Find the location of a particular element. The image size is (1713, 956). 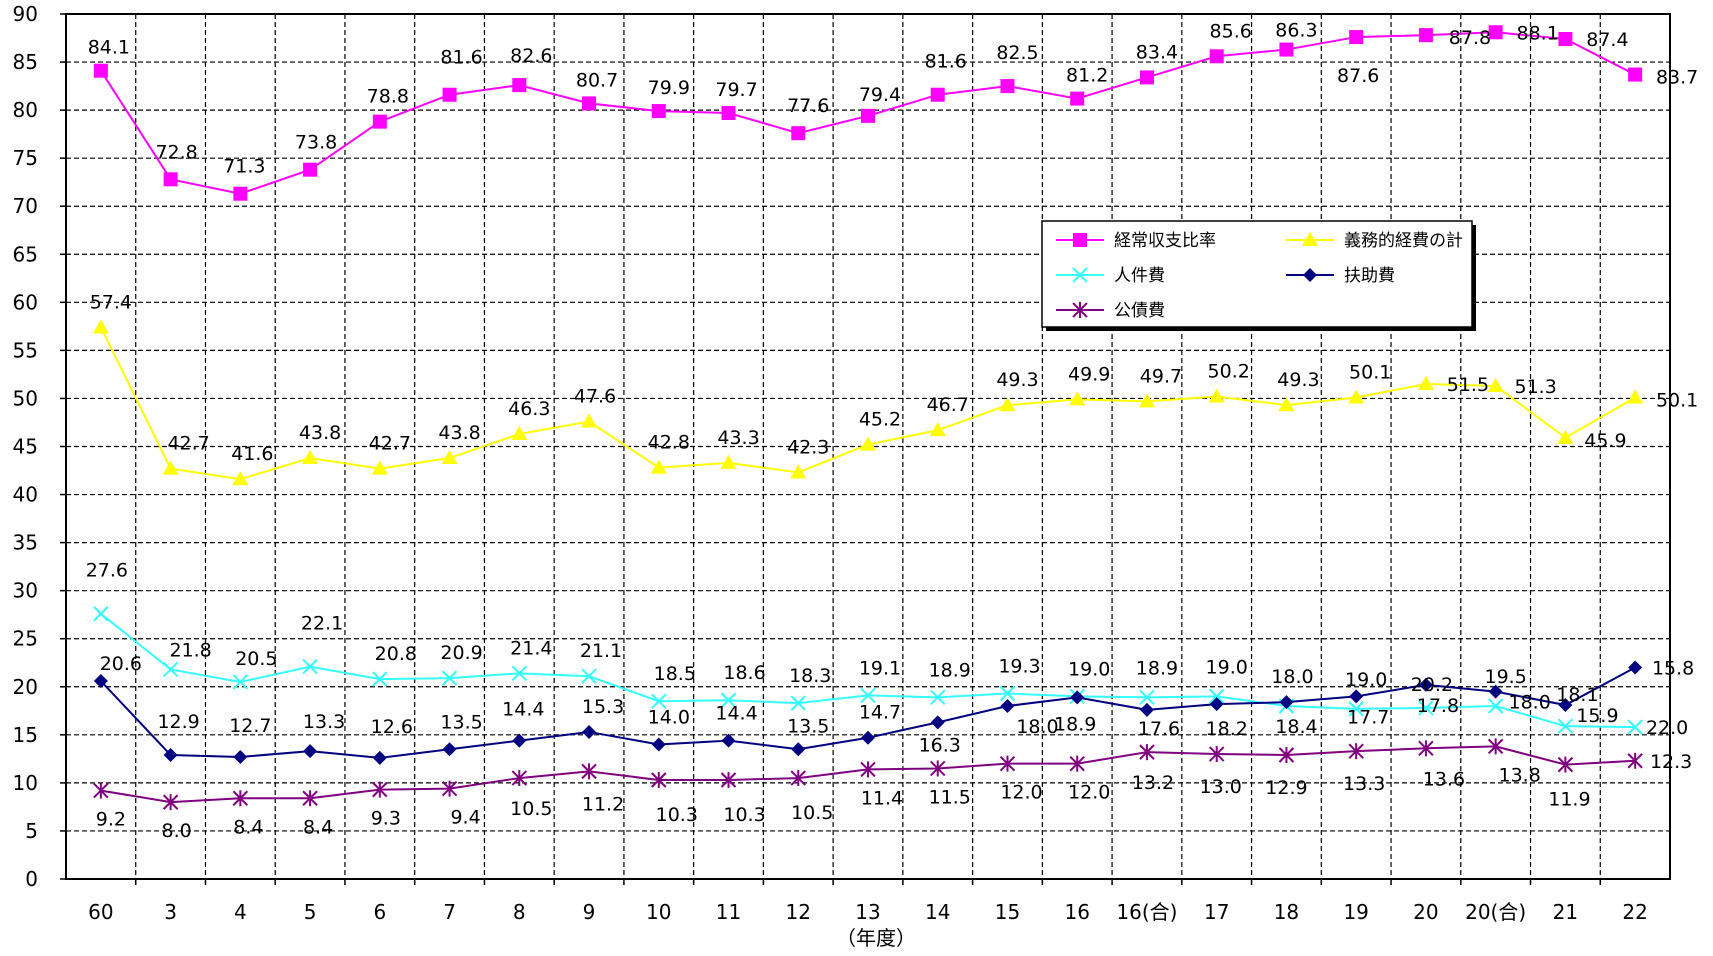

data-label: 42.7 is located at coordinates (390, 444).